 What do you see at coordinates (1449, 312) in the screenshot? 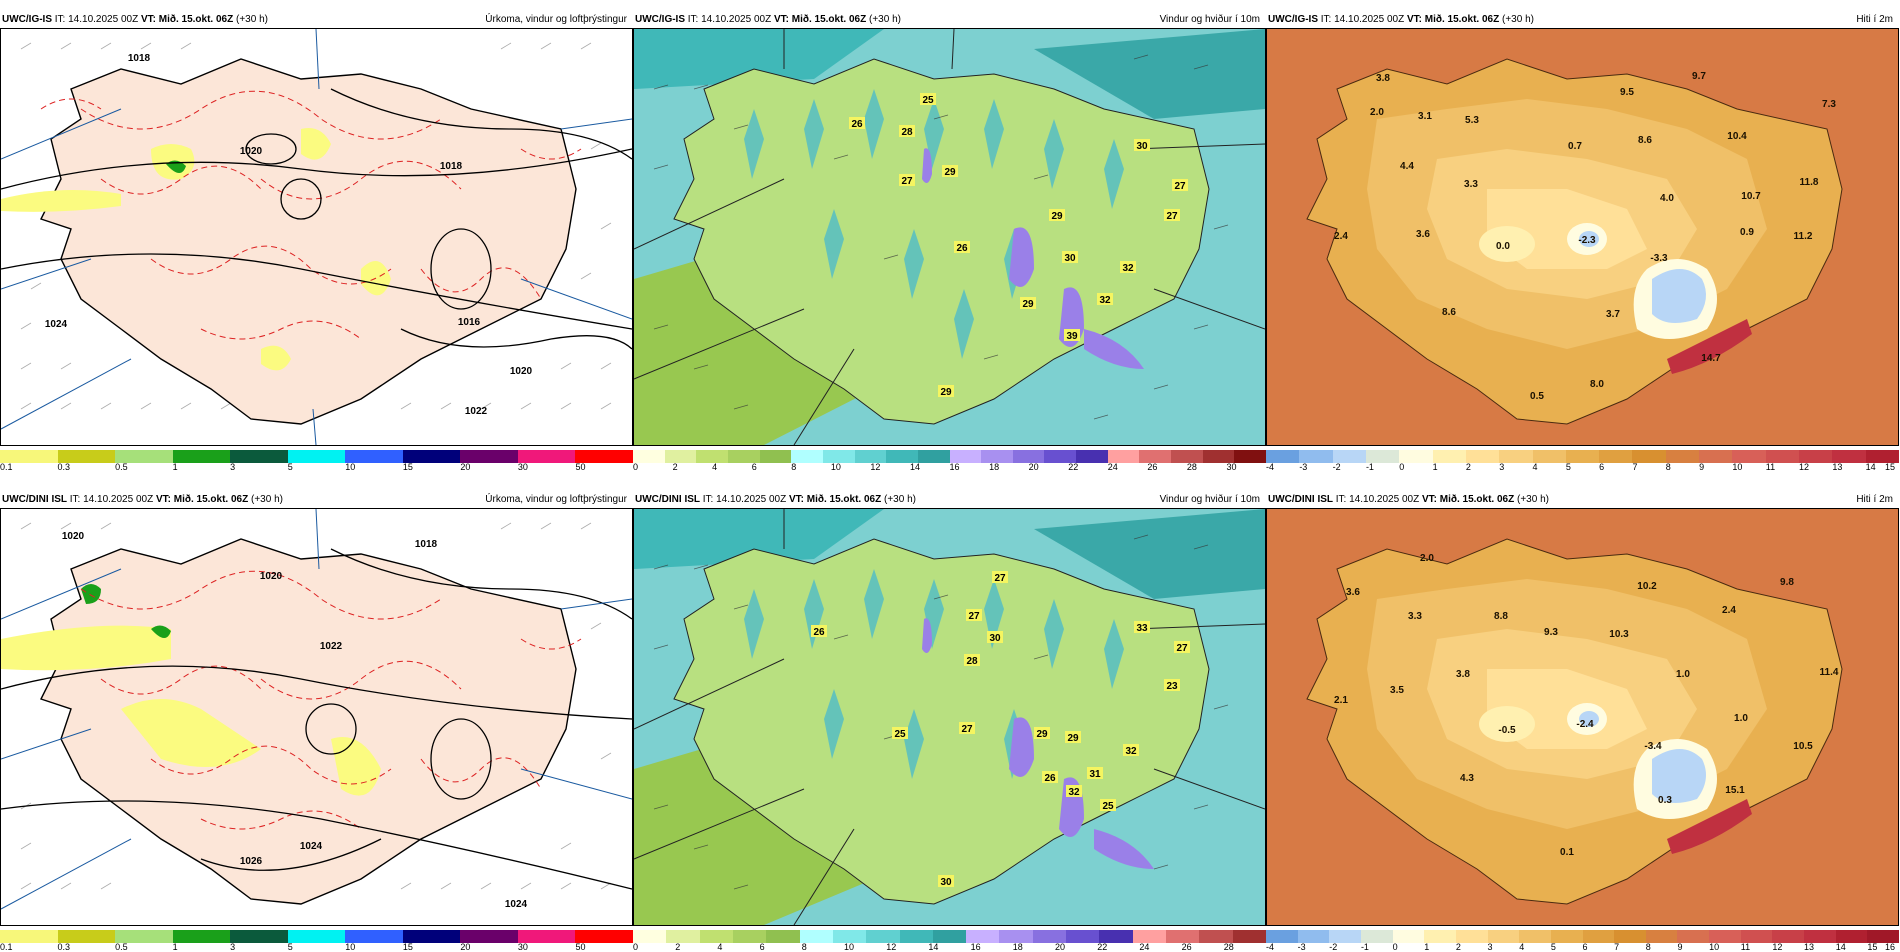
I see `temp-label: 8.6` at bounding box center [1449, 312].